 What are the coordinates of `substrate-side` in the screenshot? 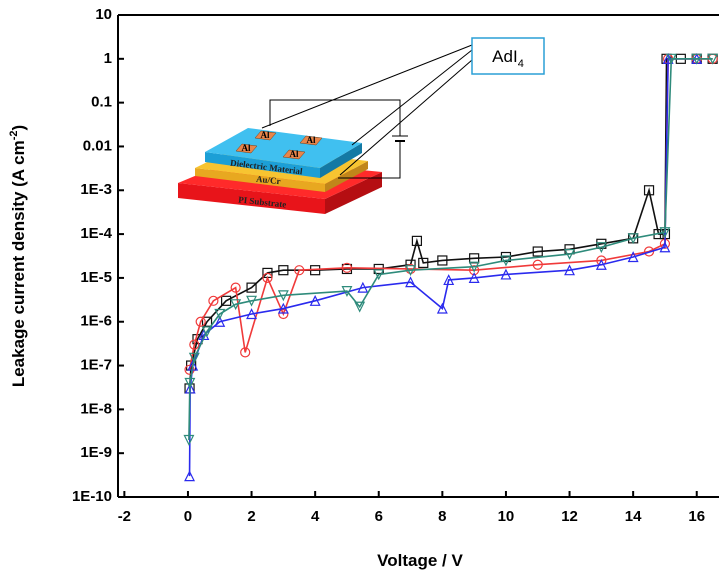 It's located at (353, 193).